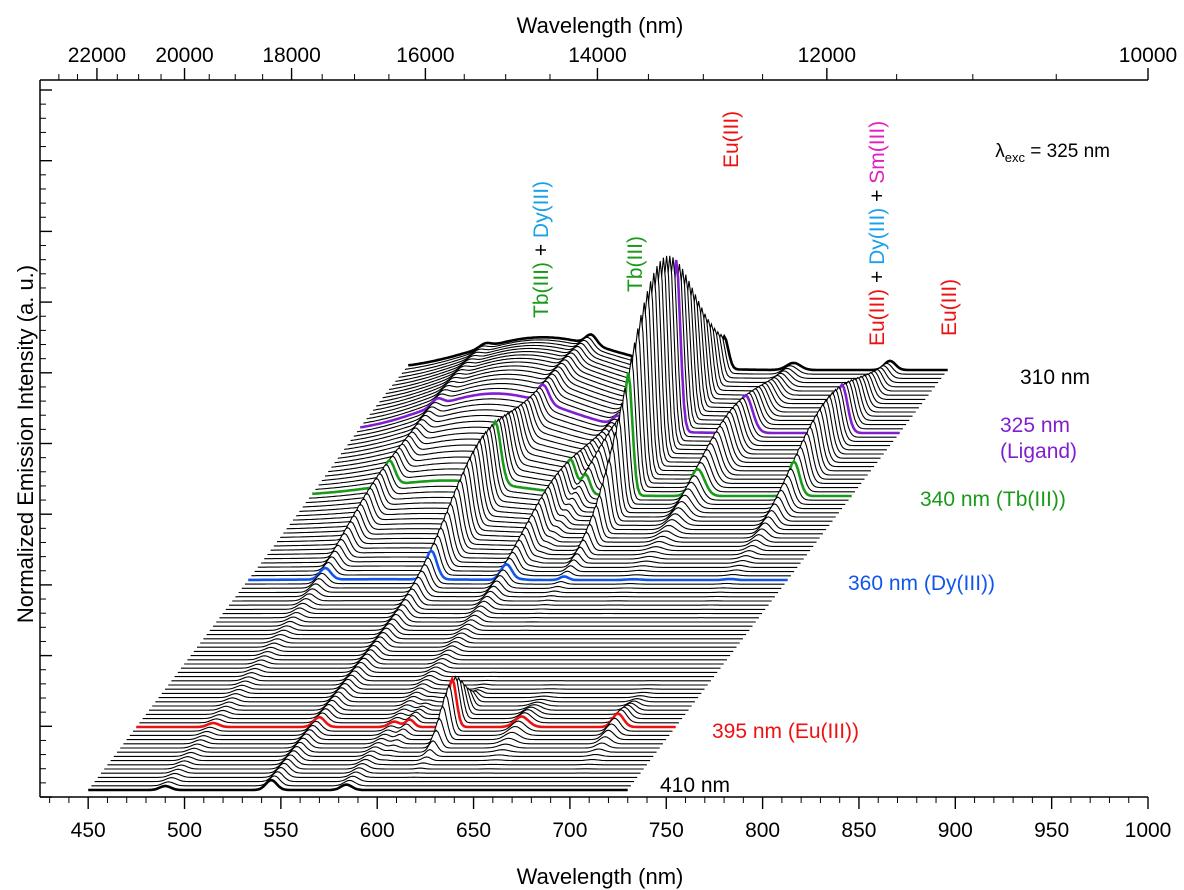  Describe the element at coordinates (955, 830) in the screenshot. I see `bottom-tick-label: 900` at that location.